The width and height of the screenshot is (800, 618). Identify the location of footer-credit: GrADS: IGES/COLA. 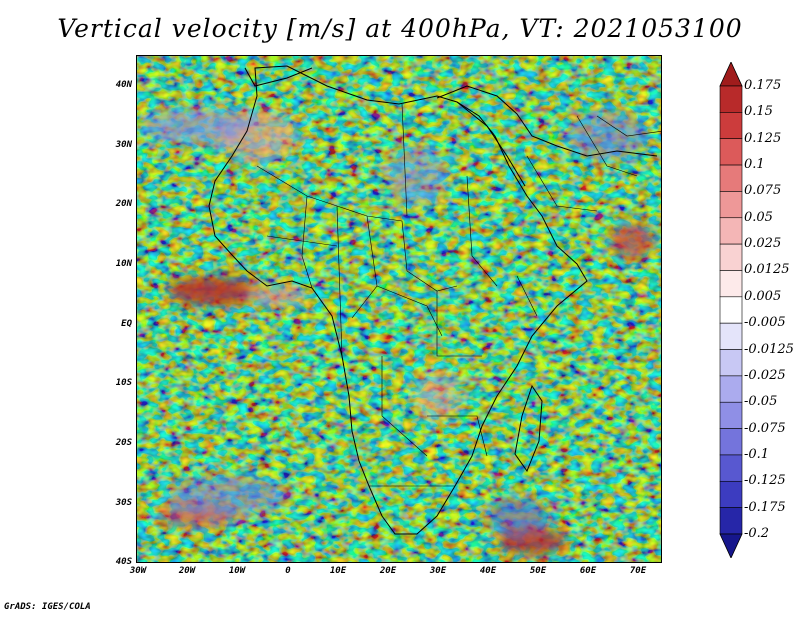
(47, 607).